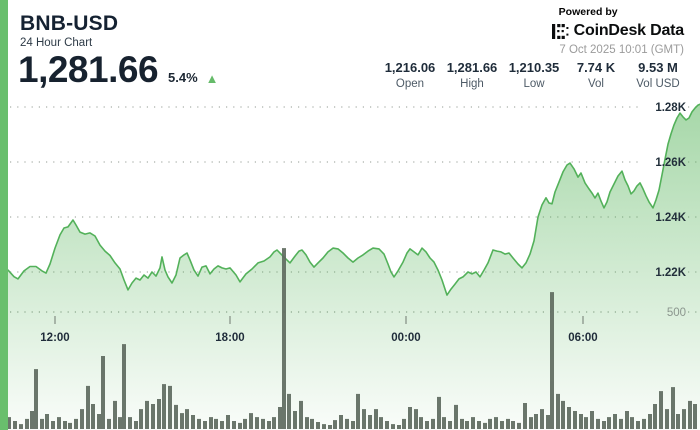  Describe the element at coordinates (56, 43) in the screenshot. I see `chart-subtitle: 24 Hour Chart` at that location.